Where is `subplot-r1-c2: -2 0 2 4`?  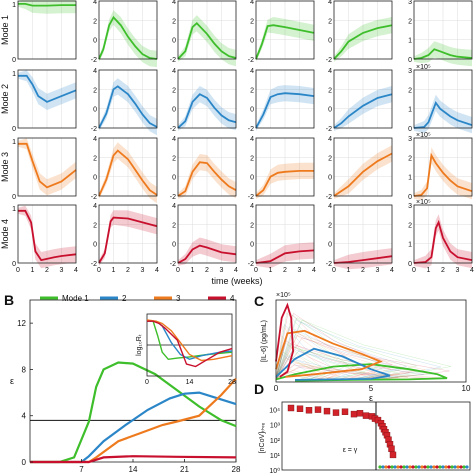 subplot-r1-c2: -2 0 2 4 is located at coordinates (124, 34).